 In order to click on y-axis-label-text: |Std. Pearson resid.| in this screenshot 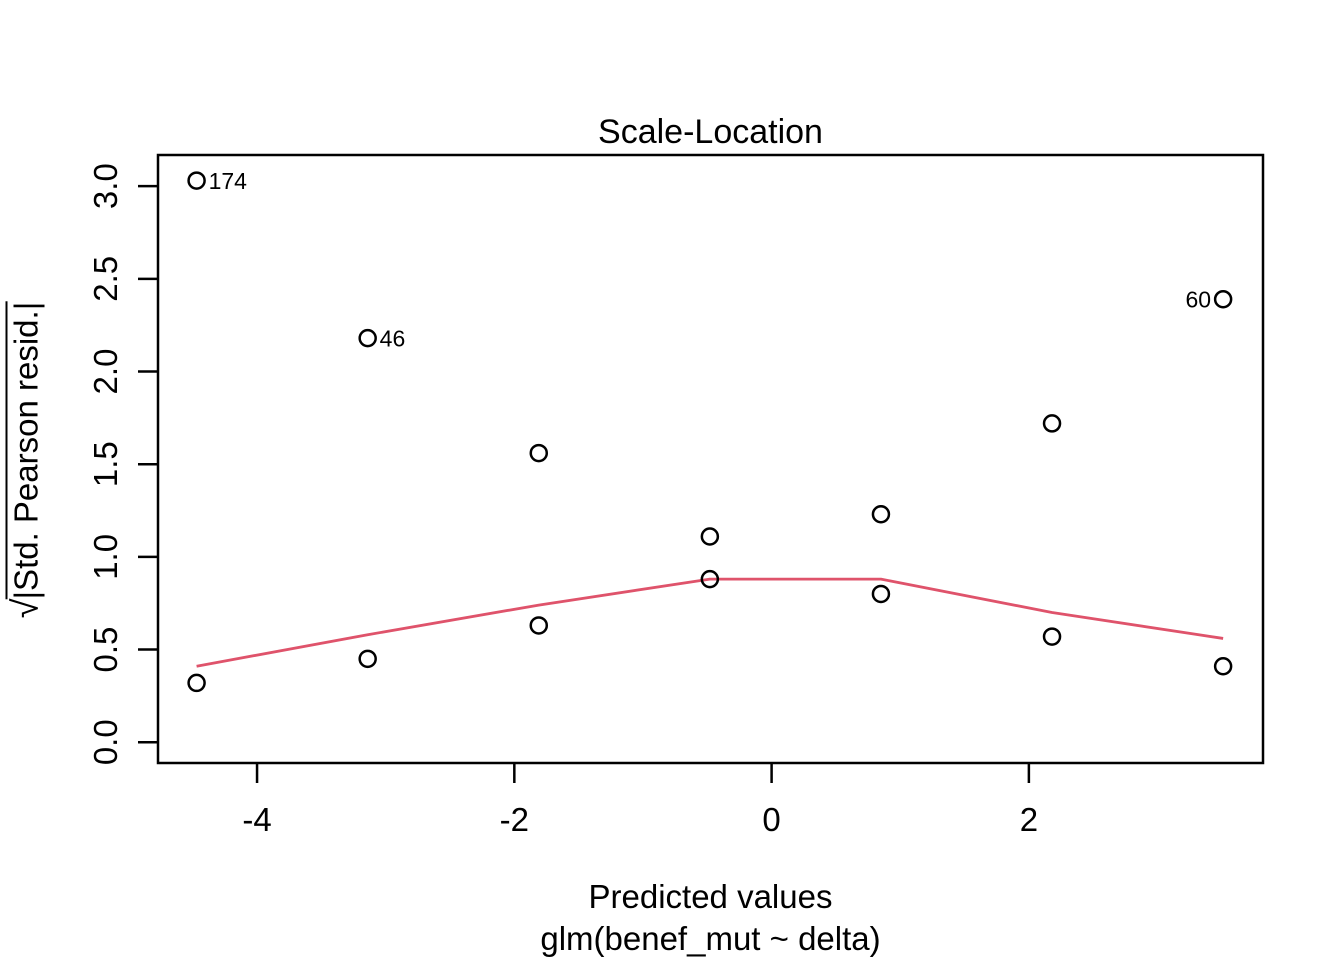, I will do `click(25, 450)`.